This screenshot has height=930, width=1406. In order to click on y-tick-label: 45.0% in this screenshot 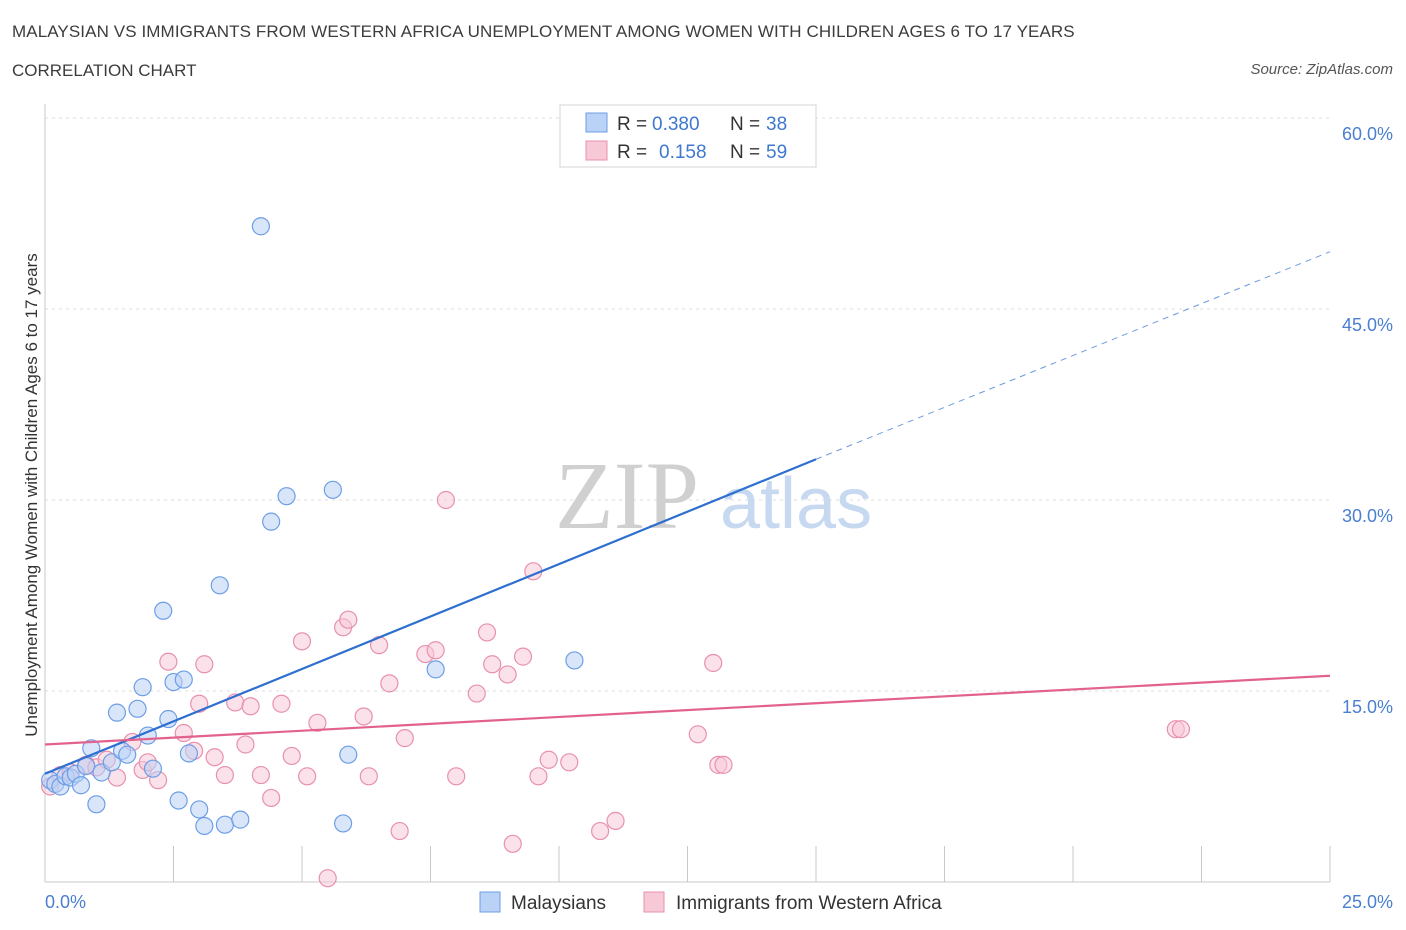, I will do `click(1367, 325)`.